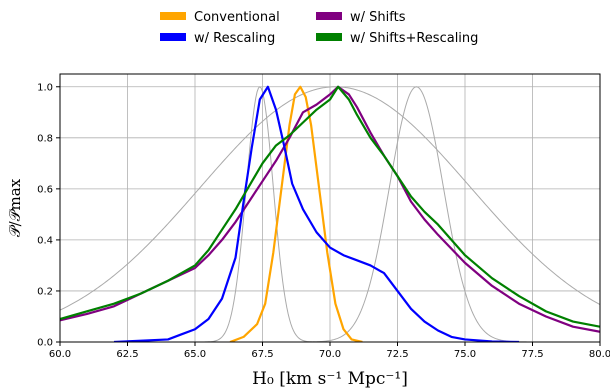  Describe the element at coordinates (48, 215) in the screenshot. I see `y-axis-ticks: 0.0 0.2 0.4 0.6 0.8 1.0` at that location.